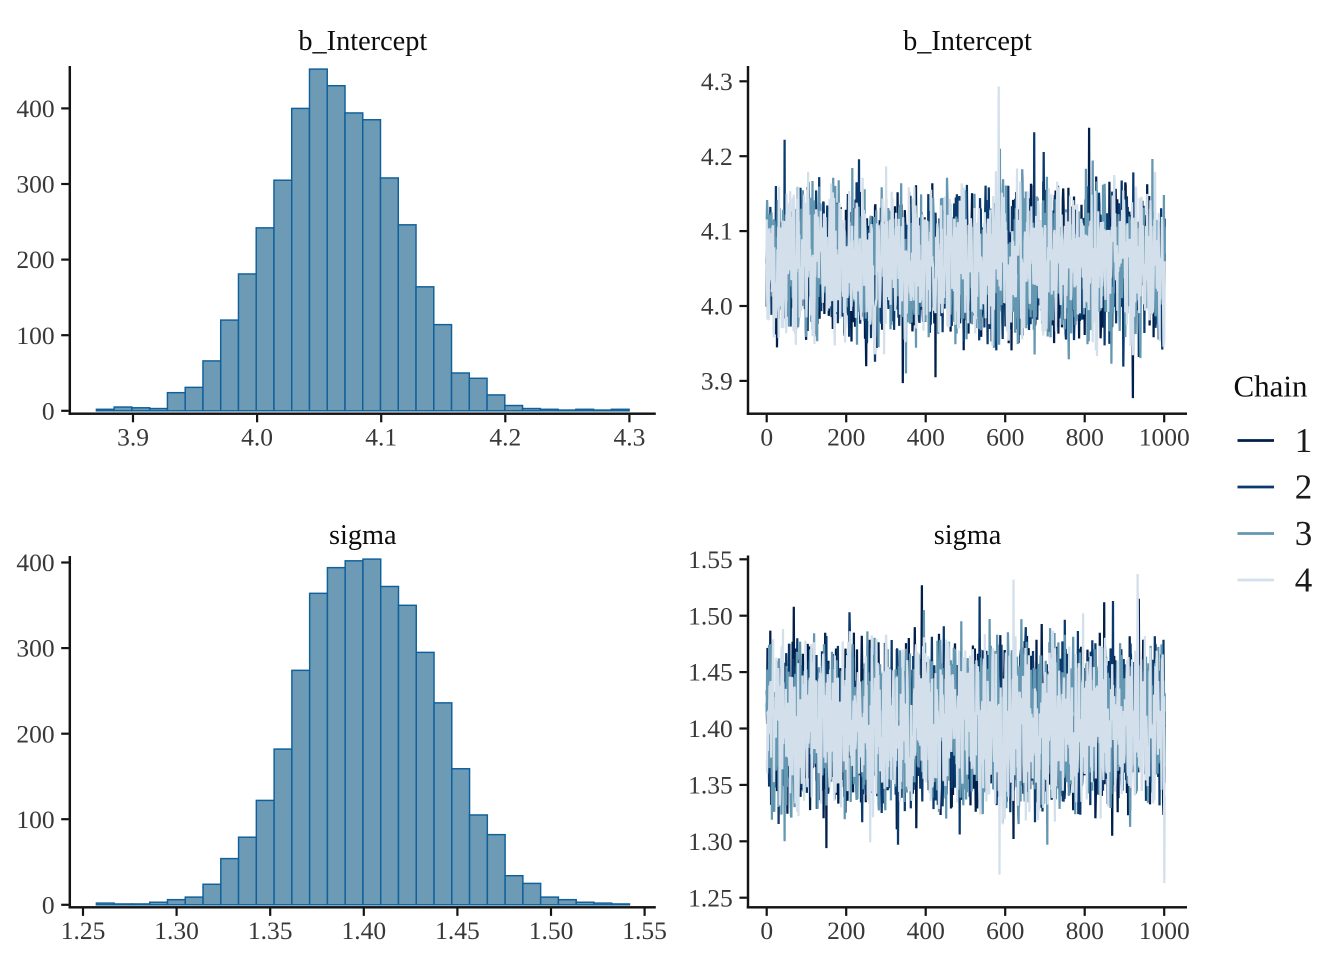  I want to click on svg-text: 4, so click(1304, 580).